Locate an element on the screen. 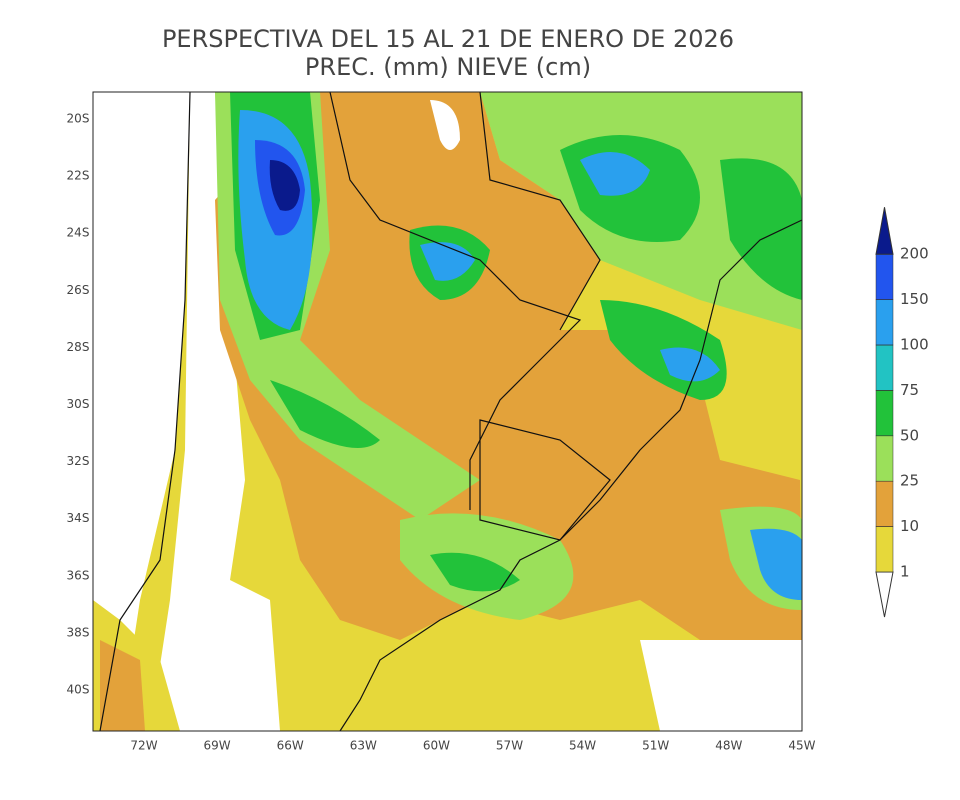 This screenshot has width=960, height=800. colorbar-label: 75 is located at coordinates (909, 390).